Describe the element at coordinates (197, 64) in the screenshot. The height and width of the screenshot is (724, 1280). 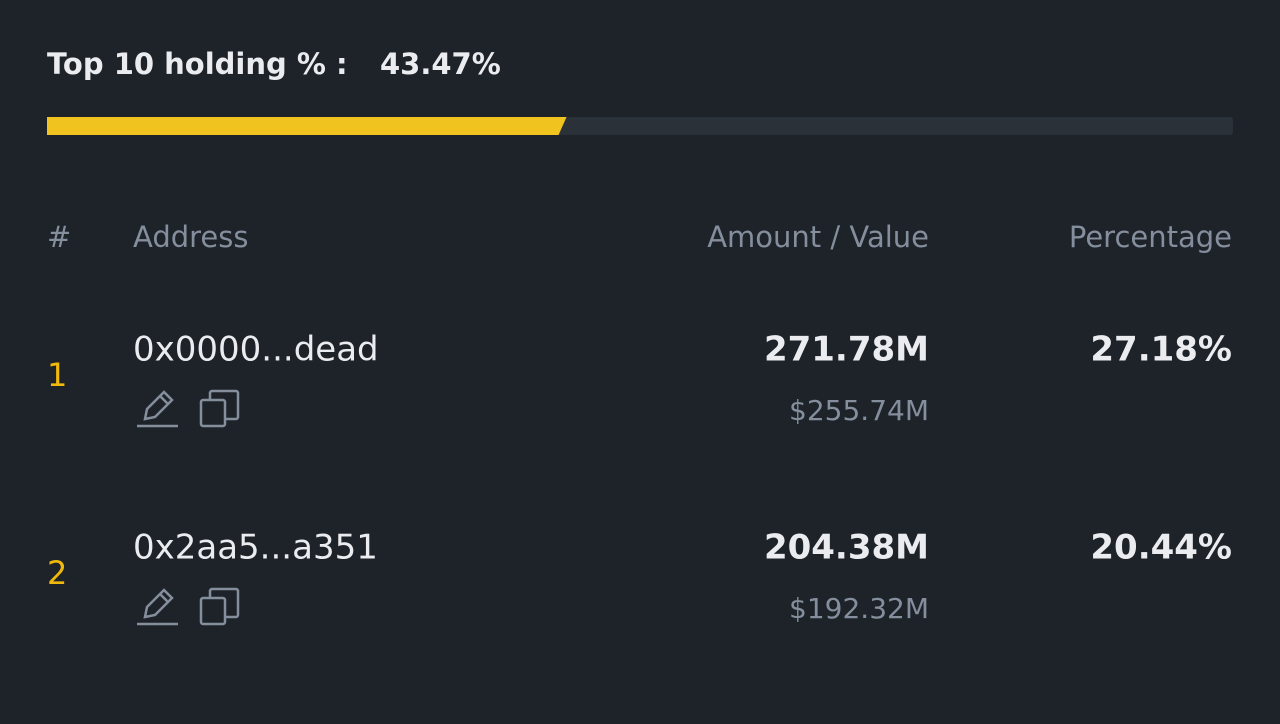
I see `holding-label: Top 10 holding % :` at that location.